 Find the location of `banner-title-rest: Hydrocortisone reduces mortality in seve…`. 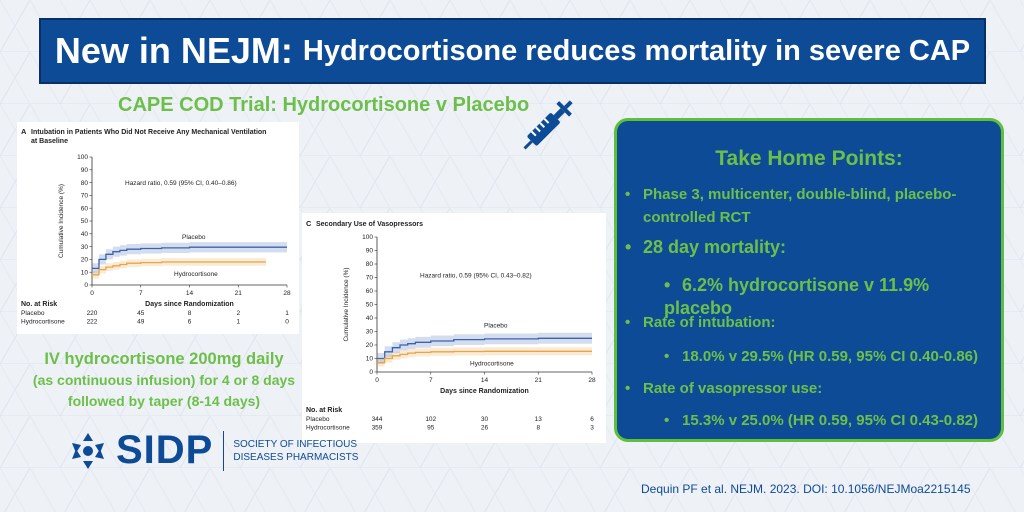

banner-title-rest: Hydrocortisone reduces mortality in seve… is located at coordinates (636, 50).